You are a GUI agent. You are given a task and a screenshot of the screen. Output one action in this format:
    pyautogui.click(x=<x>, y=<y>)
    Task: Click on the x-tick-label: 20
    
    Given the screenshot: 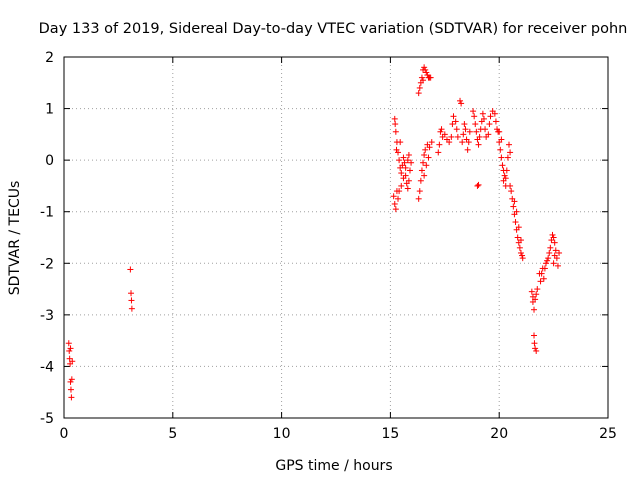 What is the action you would take?
    pyautogui.click(x=499, y=434)
    